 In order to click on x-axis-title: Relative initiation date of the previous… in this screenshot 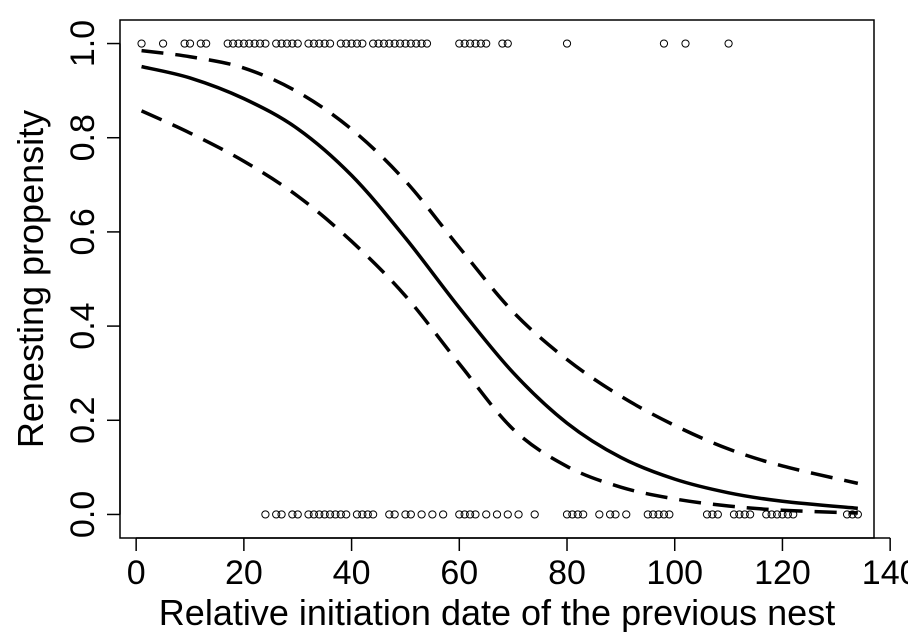, I will do `click(497, 612)`.